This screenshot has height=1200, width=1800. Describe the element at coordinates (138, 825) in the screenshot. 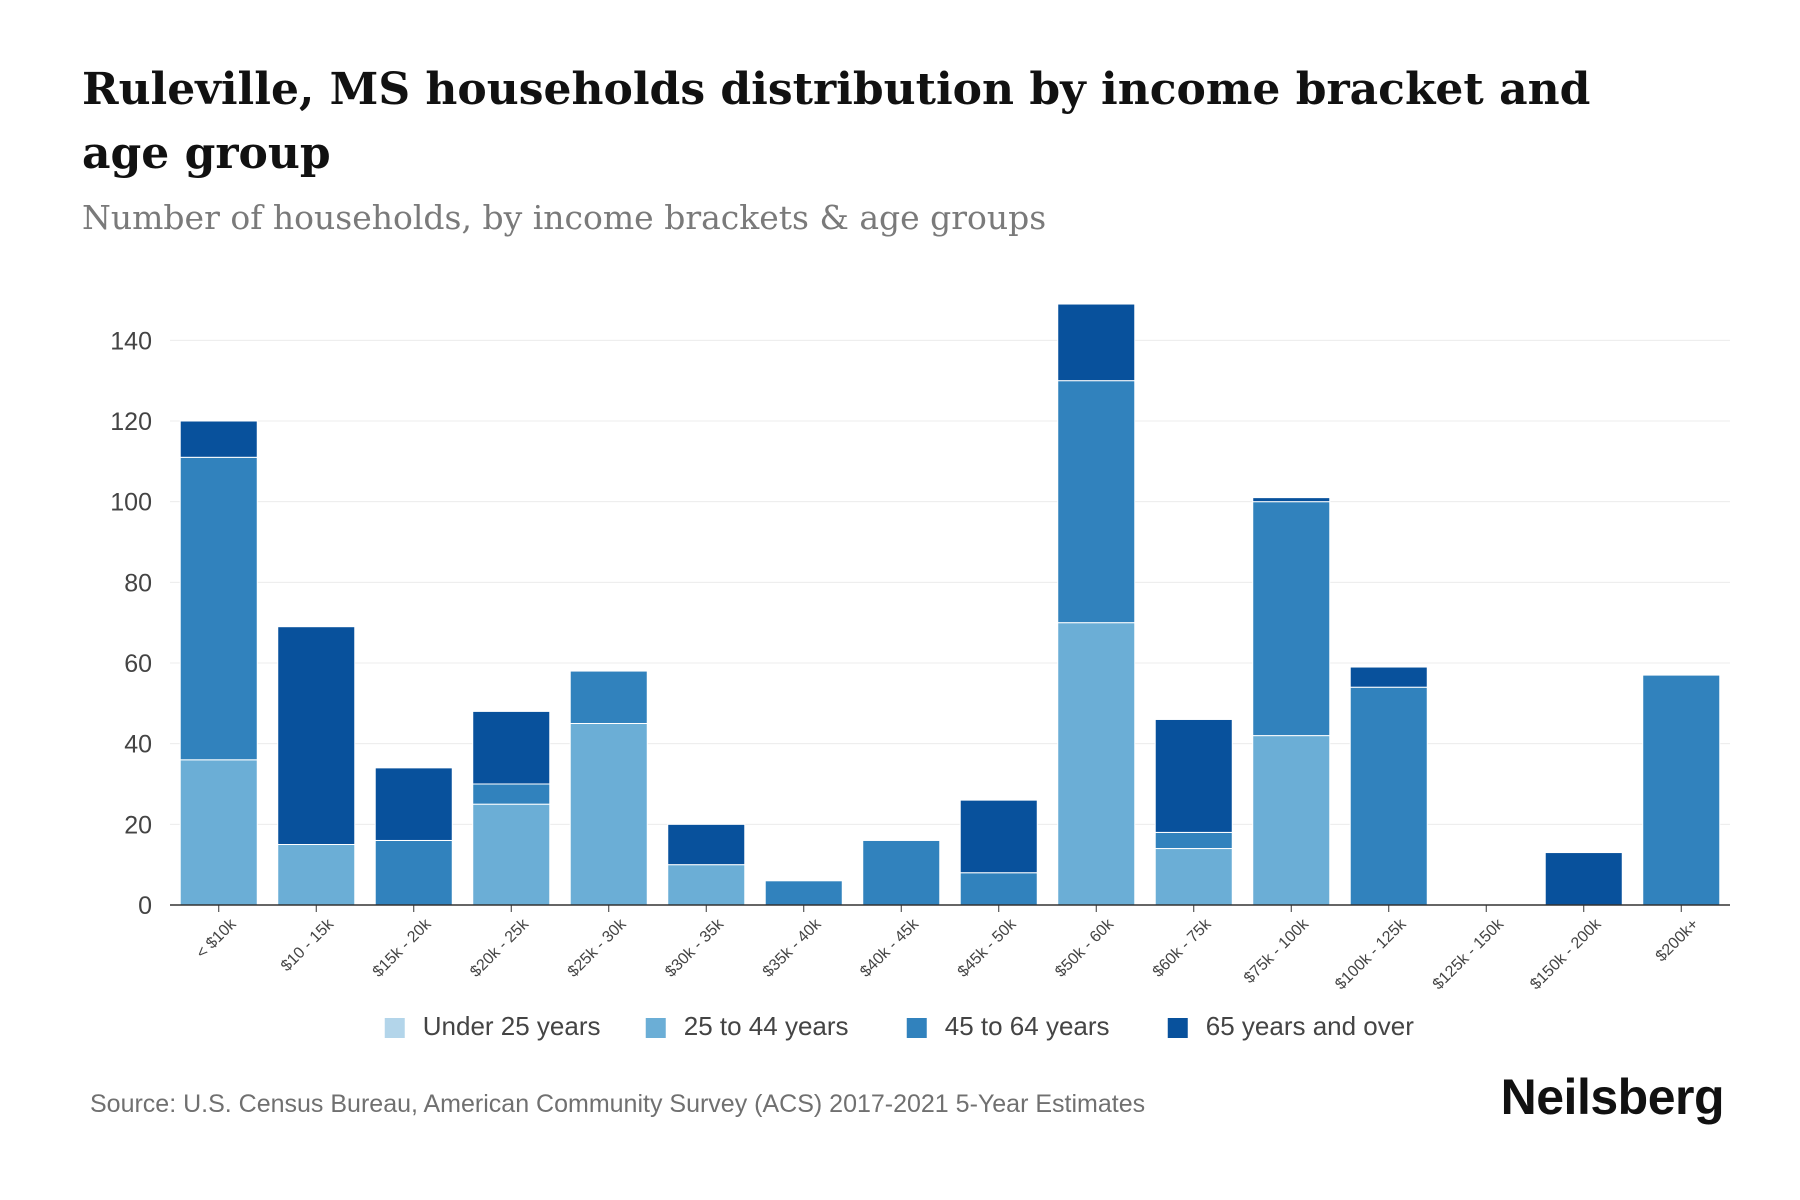

I see `y-tick-label: 20` at that location.